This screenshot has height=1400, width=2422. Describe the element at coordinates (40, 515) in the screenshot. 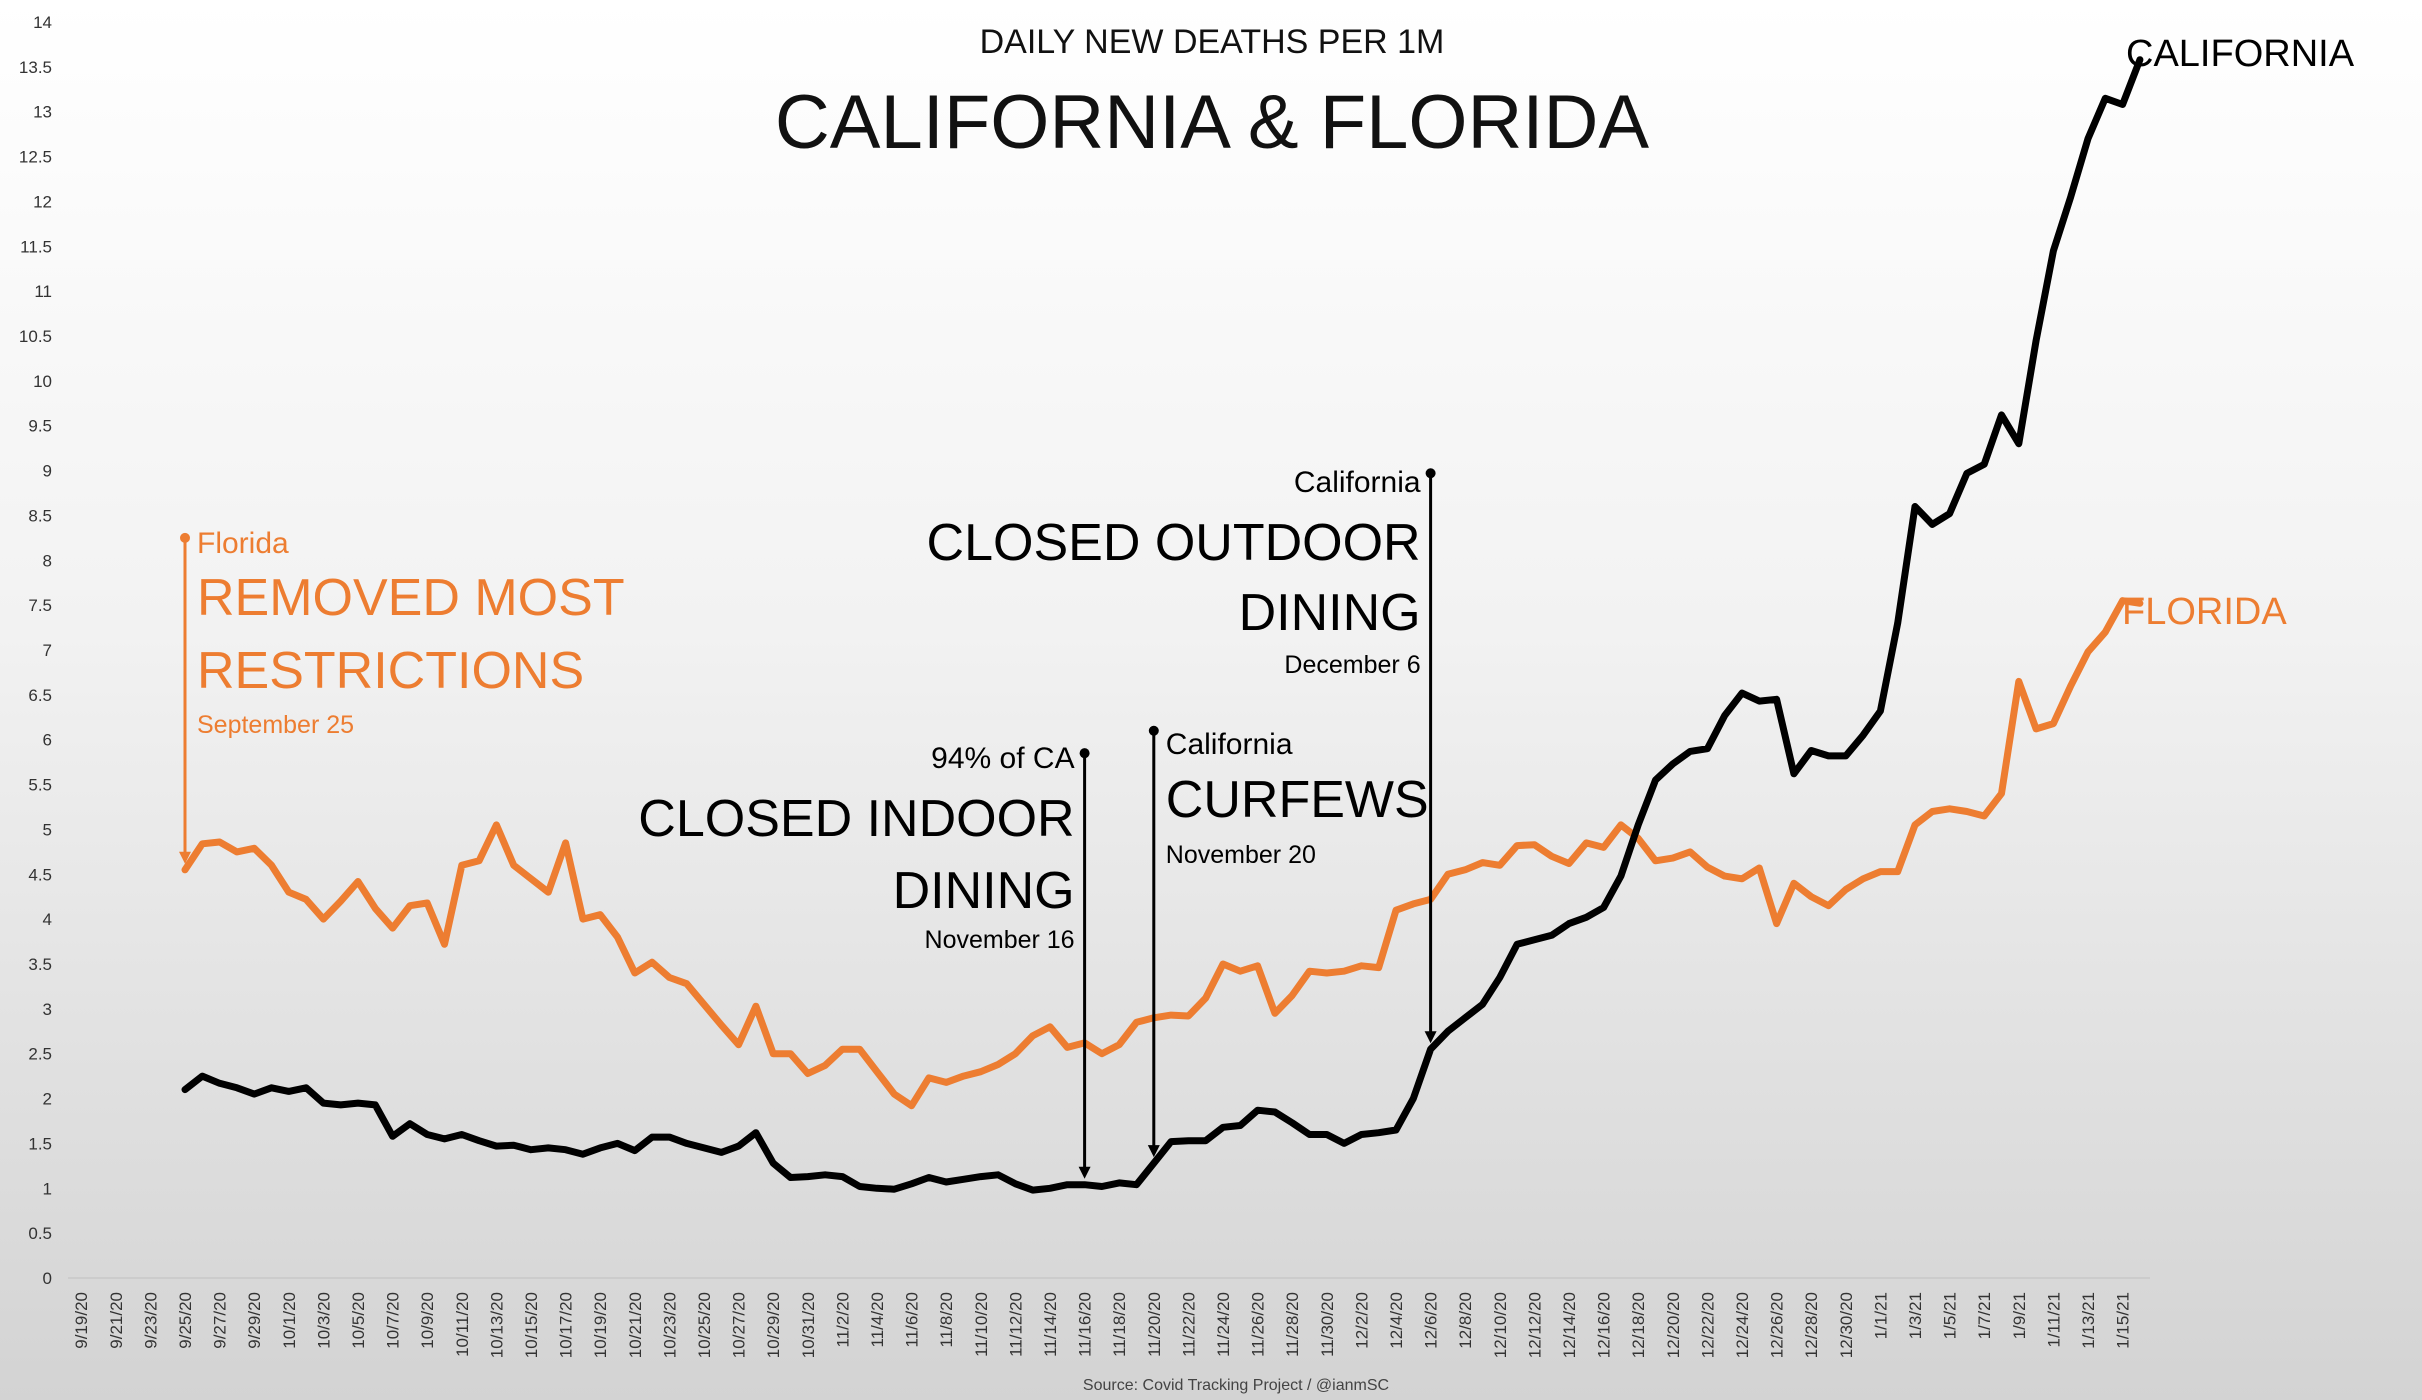

I see `y-tick-label: 8.5` at that location.